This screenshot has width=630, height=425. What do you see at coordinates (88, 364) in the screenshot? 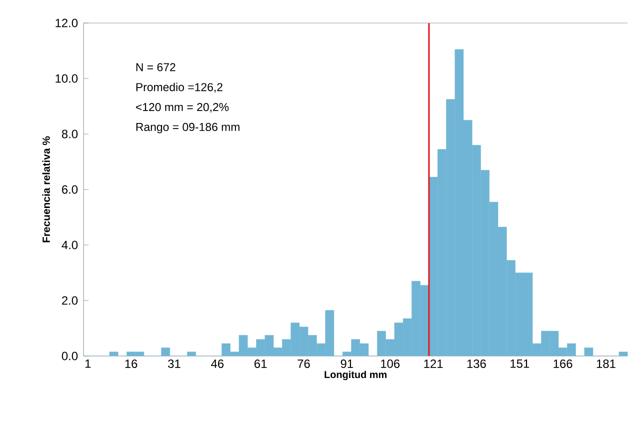
I see `x-tick-label: 1` at bounding box center [88, 364].